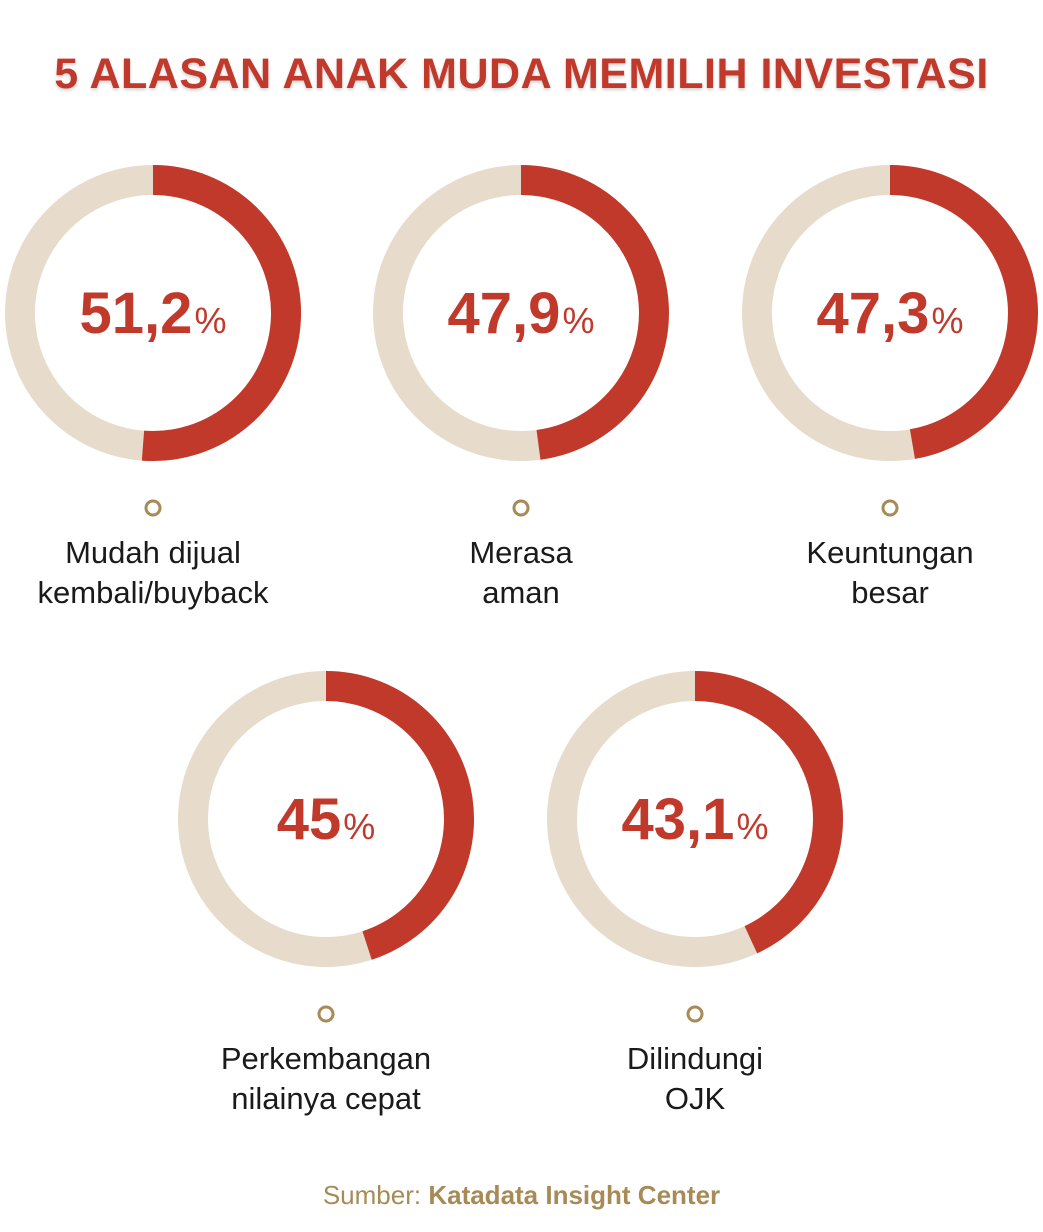 The height and width of the screenshot is (1232, 1043). What do you see at coordinates (695, 1098) in the screenshot?
I see `category-label: OJK` at bounding box center [695, 1098].